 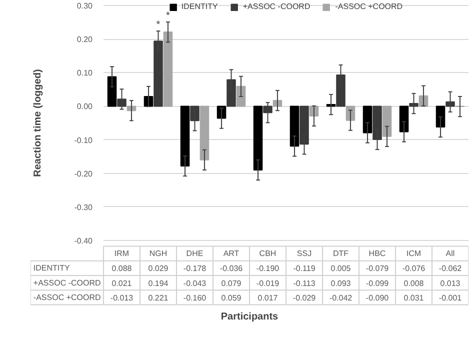 I want to click on data-label: -0.042, so click(x=341, y=297).